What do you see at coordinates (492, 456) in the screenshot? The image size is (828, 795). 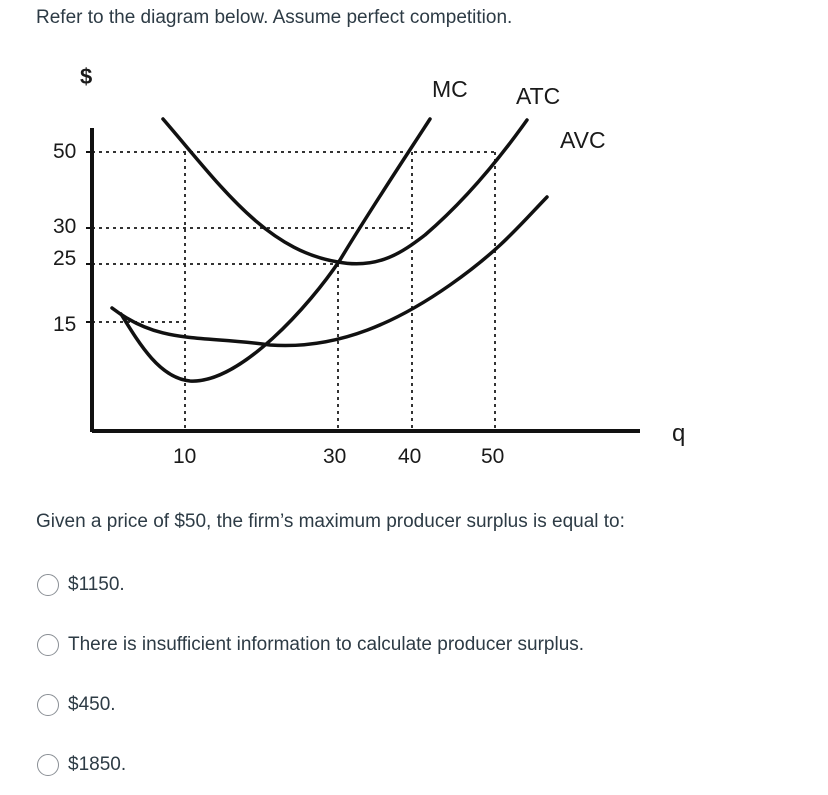 I see `x-tick-label-50: 50` at bounding box center [492, 456].